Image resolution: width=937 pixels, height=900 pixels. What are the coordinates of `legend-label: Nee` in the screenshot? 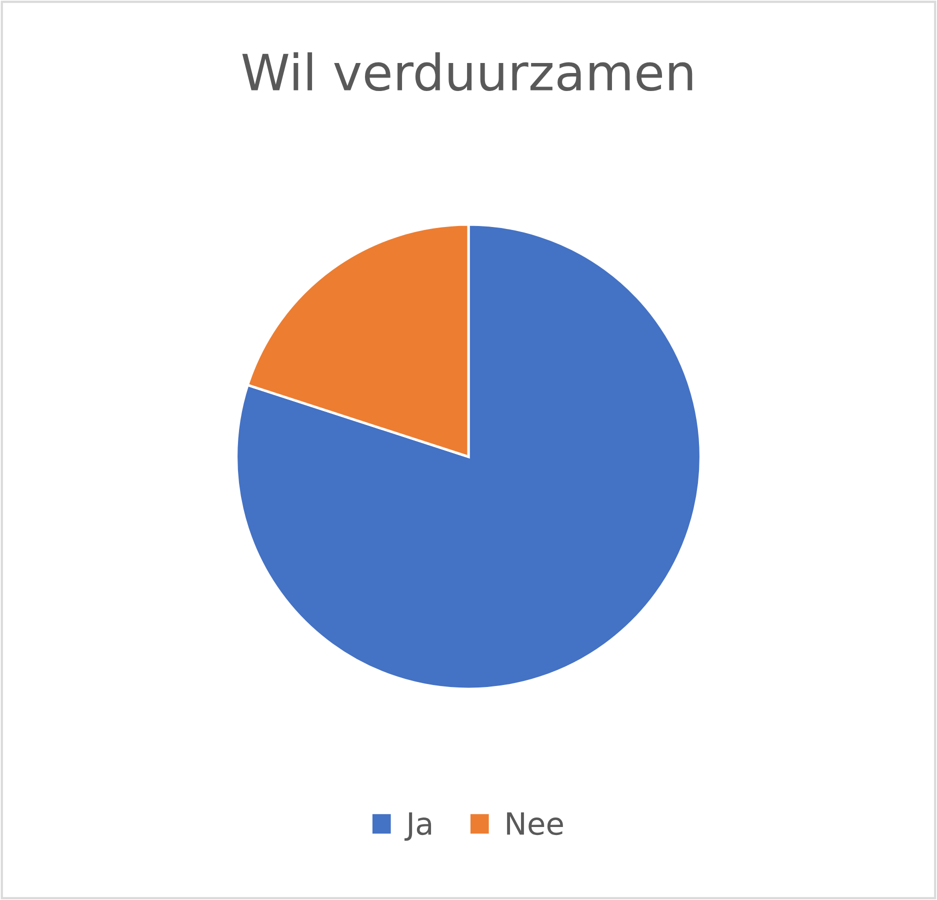 It's located at (535, 824).